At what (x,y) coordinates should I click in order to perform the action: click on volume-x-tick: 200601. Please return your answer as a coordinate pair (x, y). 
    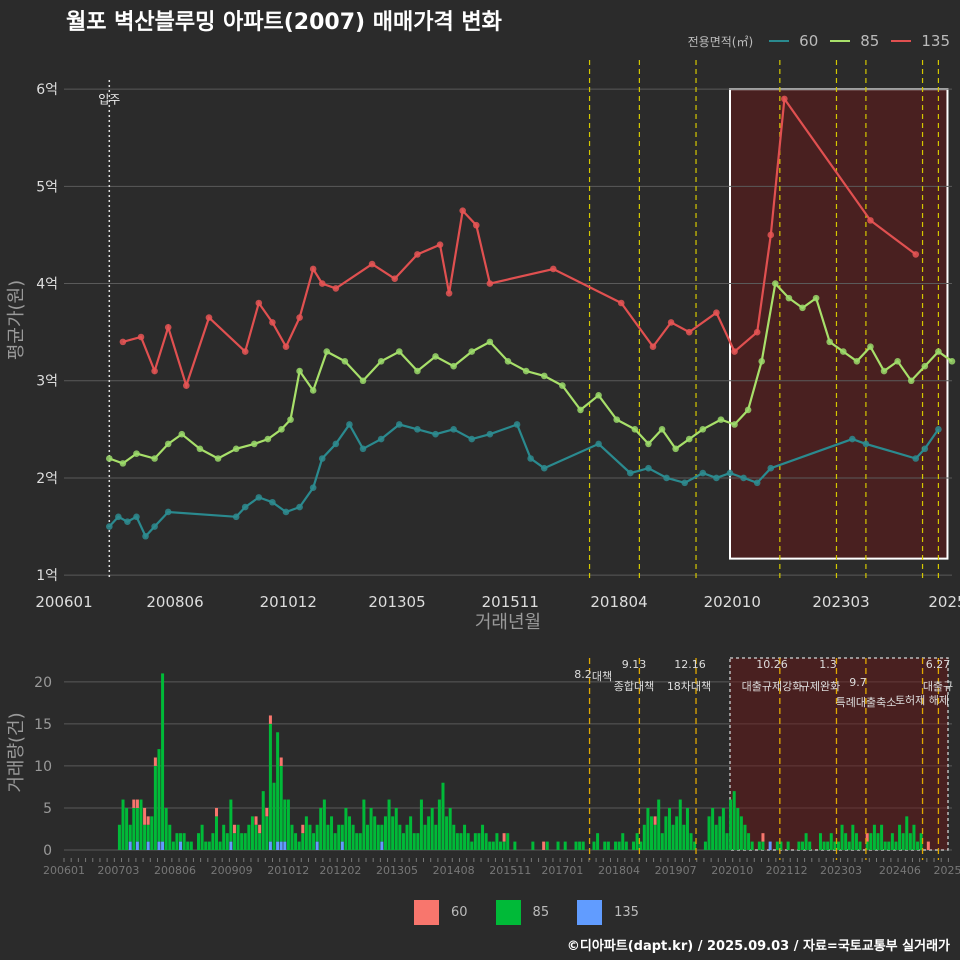
    Looking at the image, I should click on (64, 870).